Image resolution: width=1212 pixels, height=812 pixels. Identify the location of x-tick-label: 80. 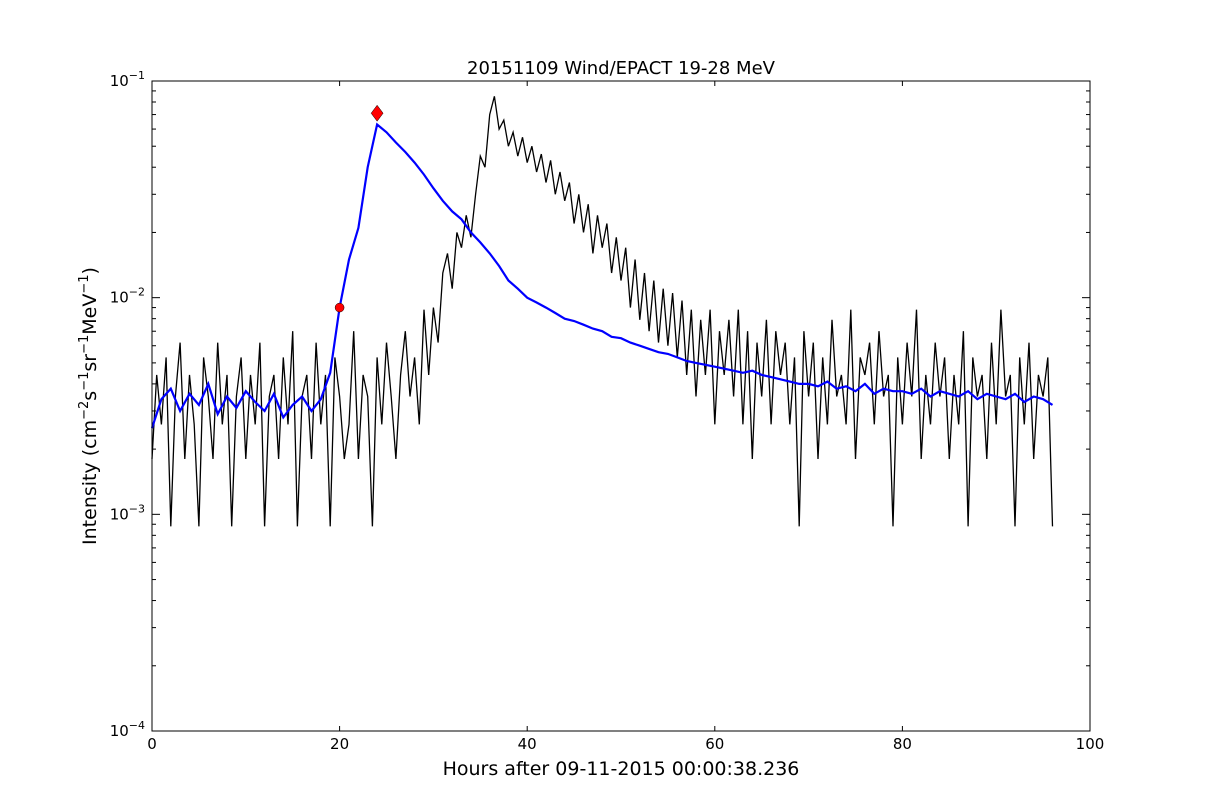
(902, 744).